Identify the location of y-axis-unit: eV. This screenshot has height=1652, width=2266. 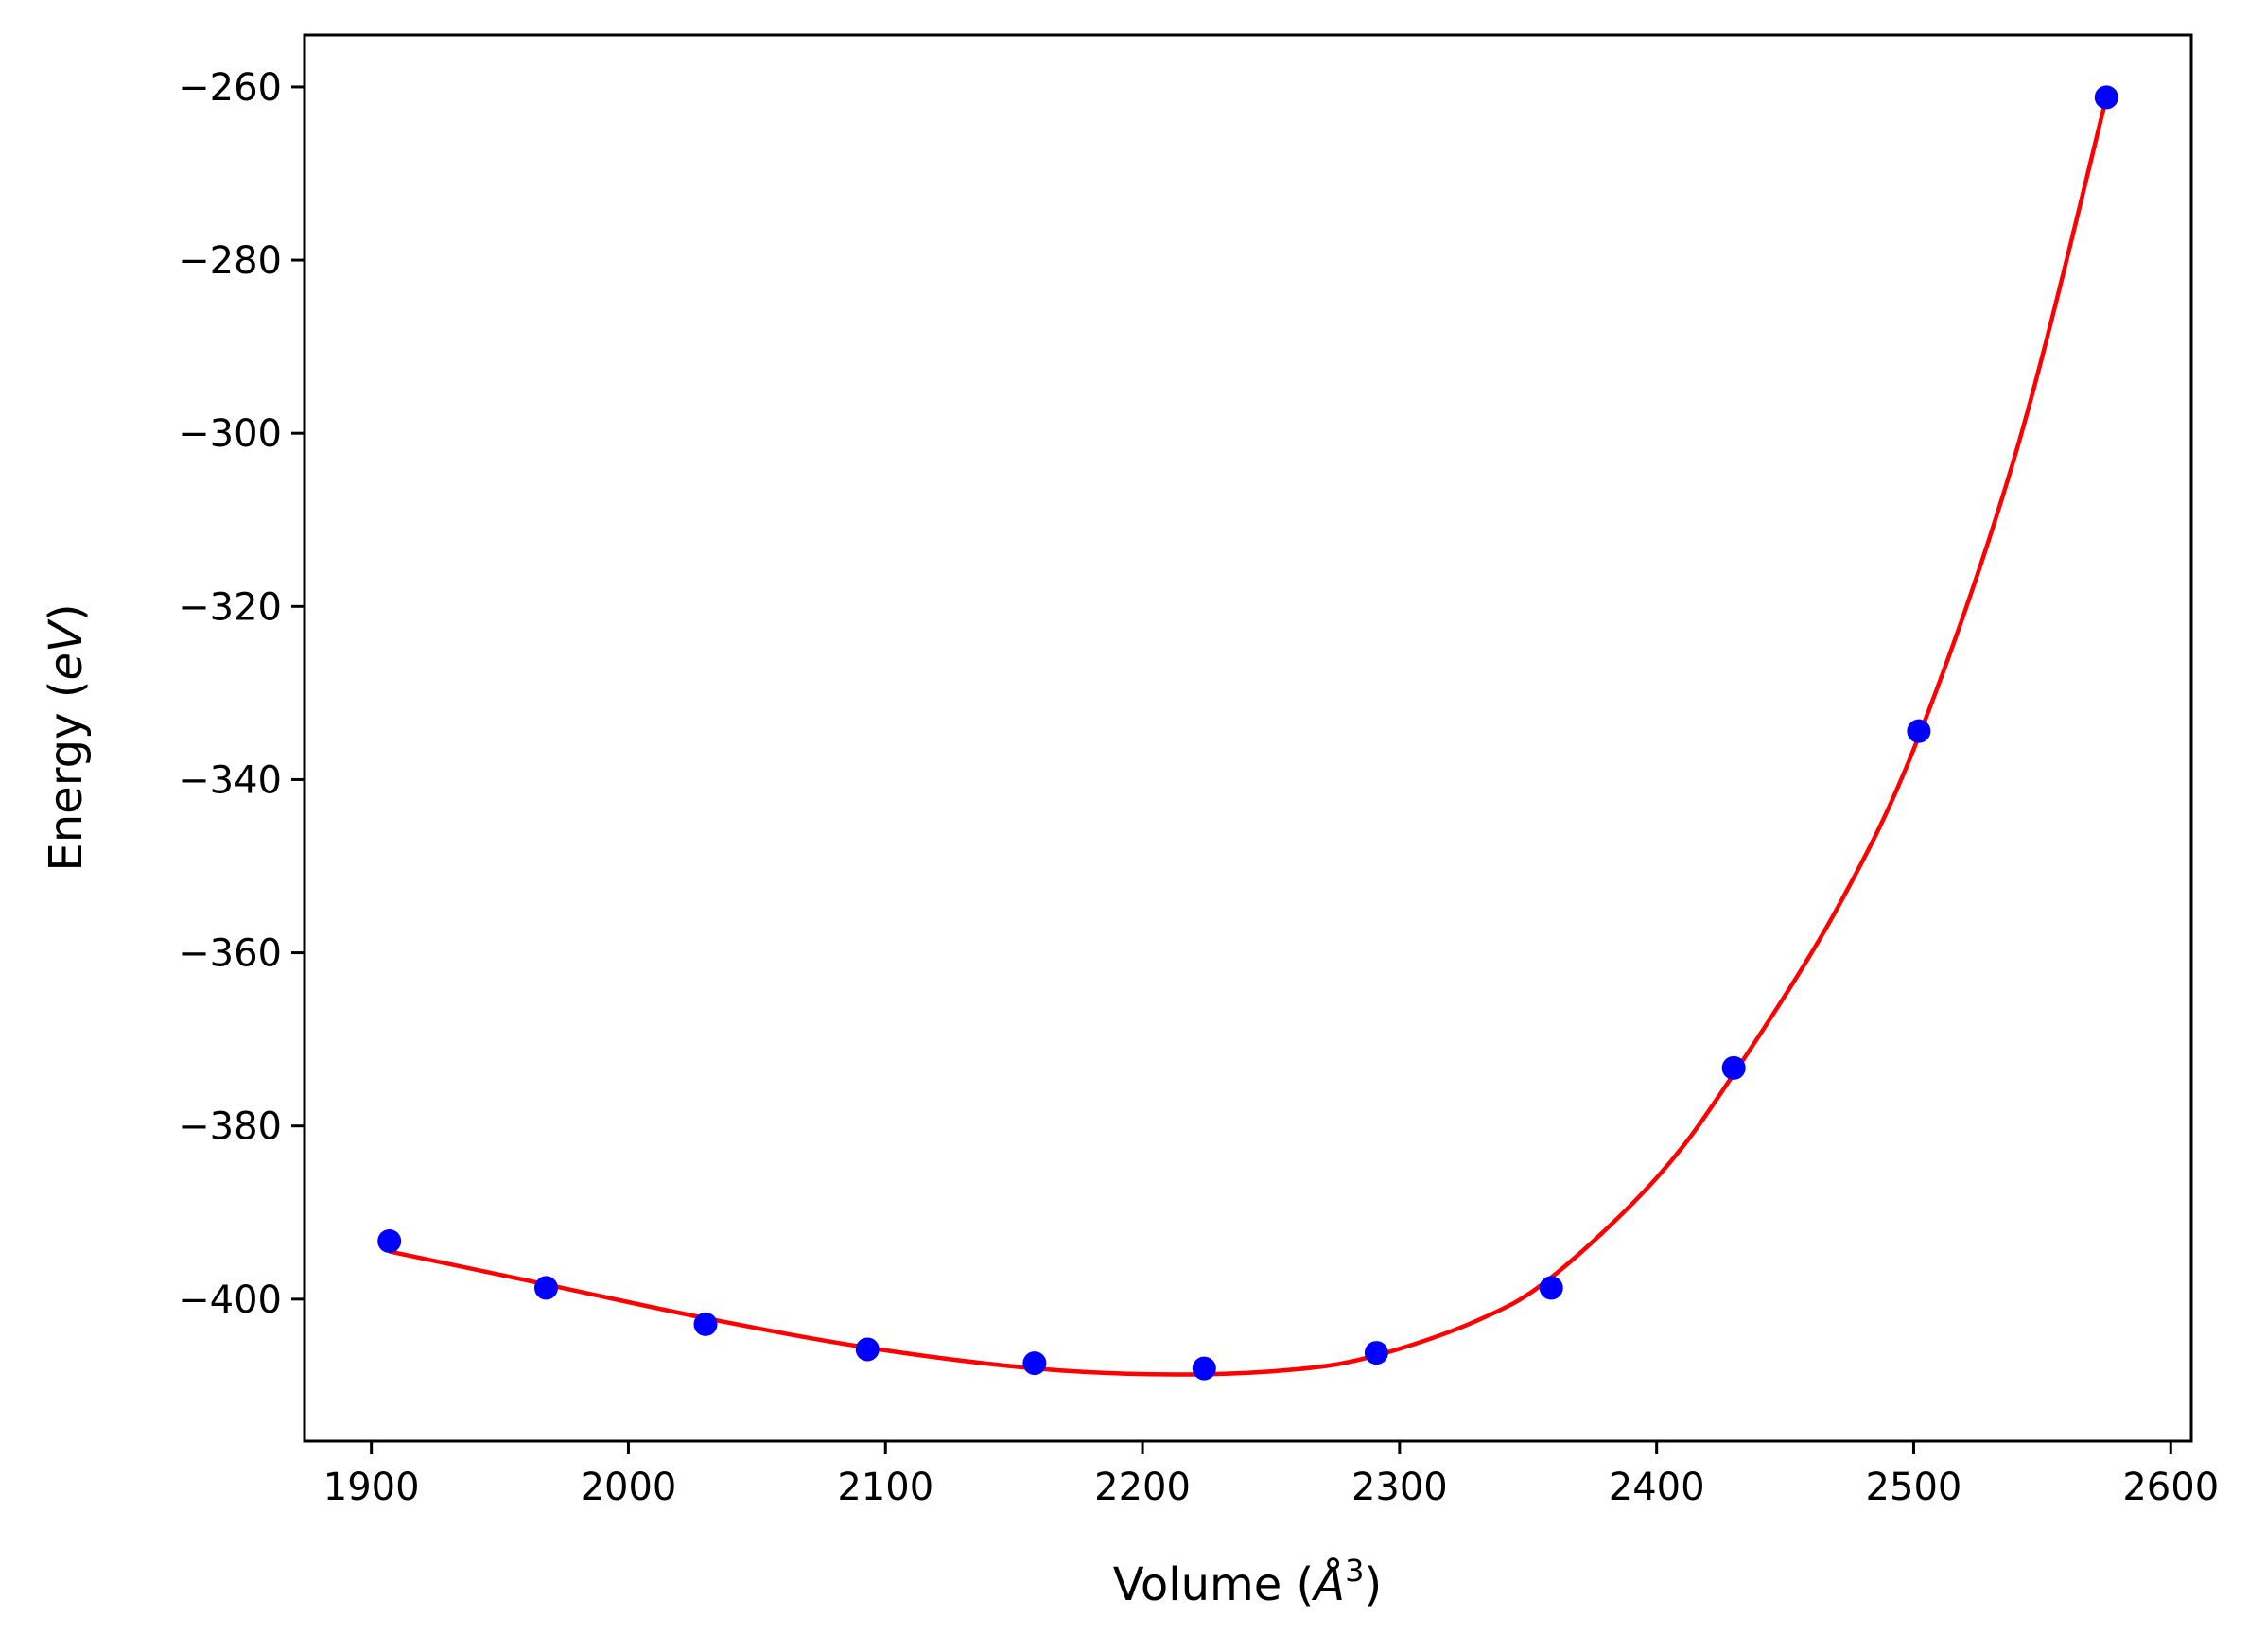
(66, 650).